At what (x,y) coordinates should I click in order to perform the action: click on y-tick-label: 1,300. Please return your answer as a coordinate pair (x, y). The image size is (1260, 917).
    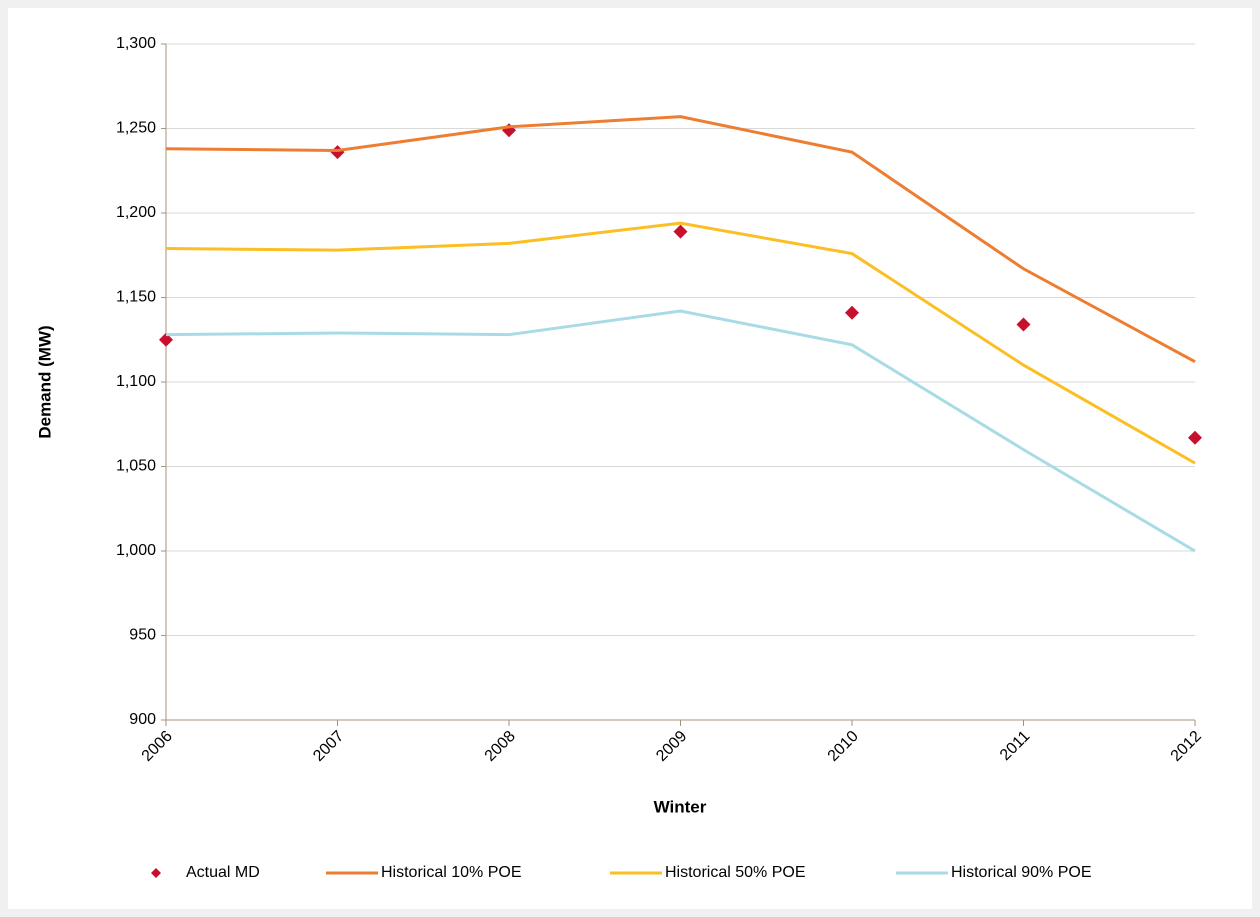
    Looking at the image, I should click on (136, 43).